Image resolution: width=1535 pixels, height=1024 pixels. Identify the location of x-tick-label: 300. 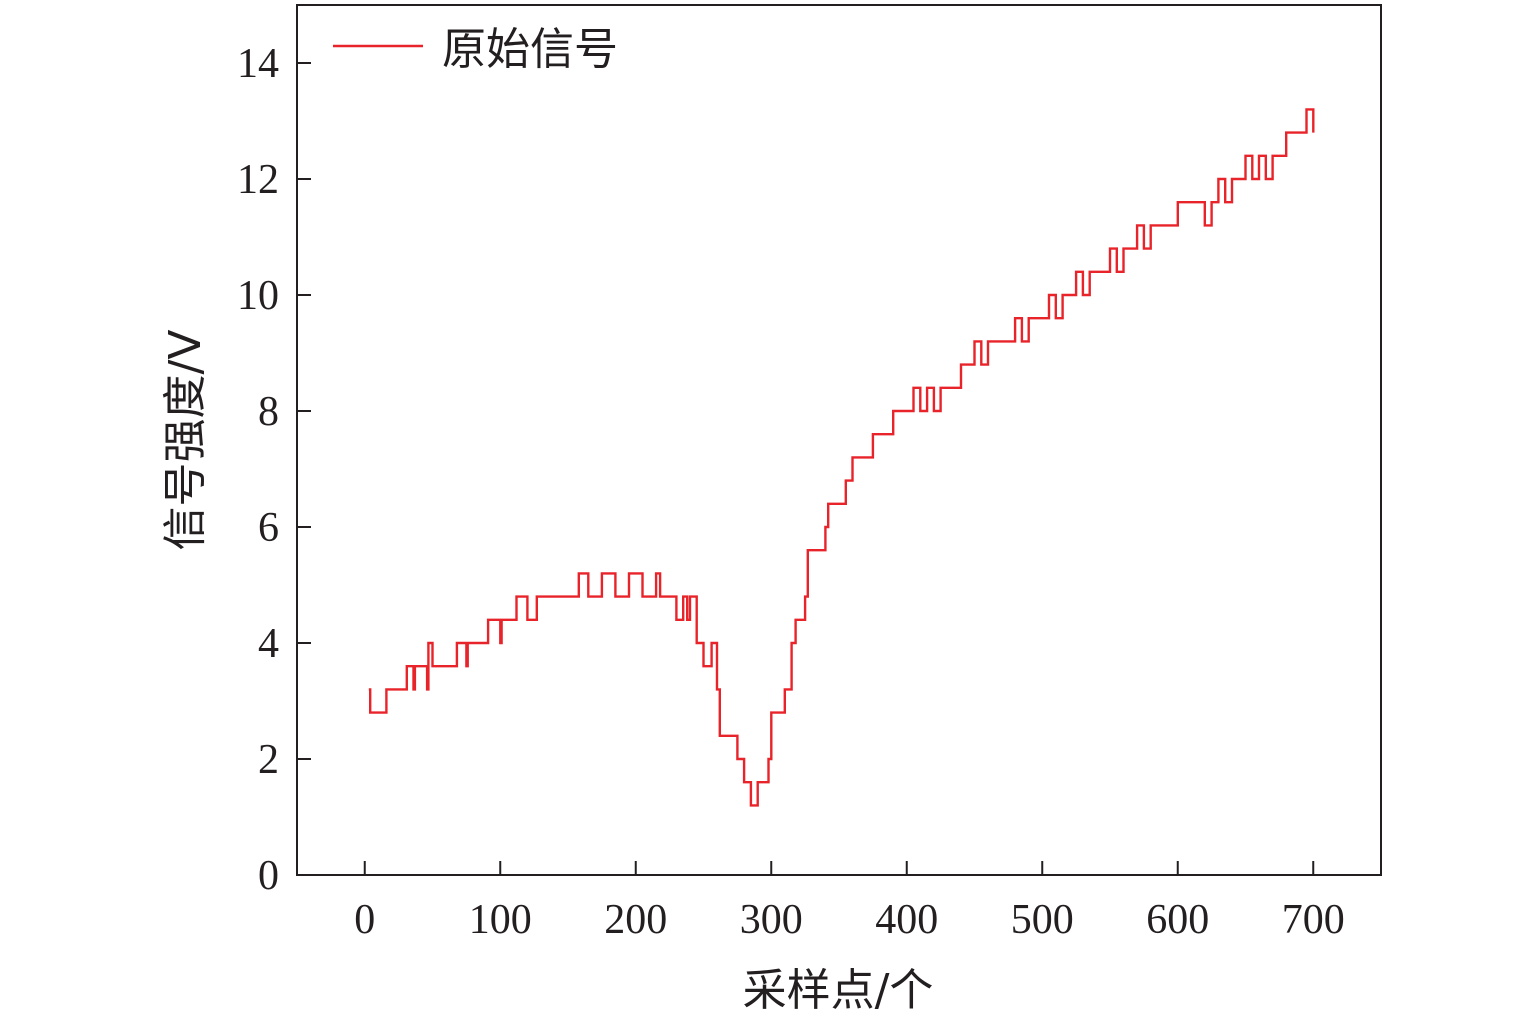
(771, 920).